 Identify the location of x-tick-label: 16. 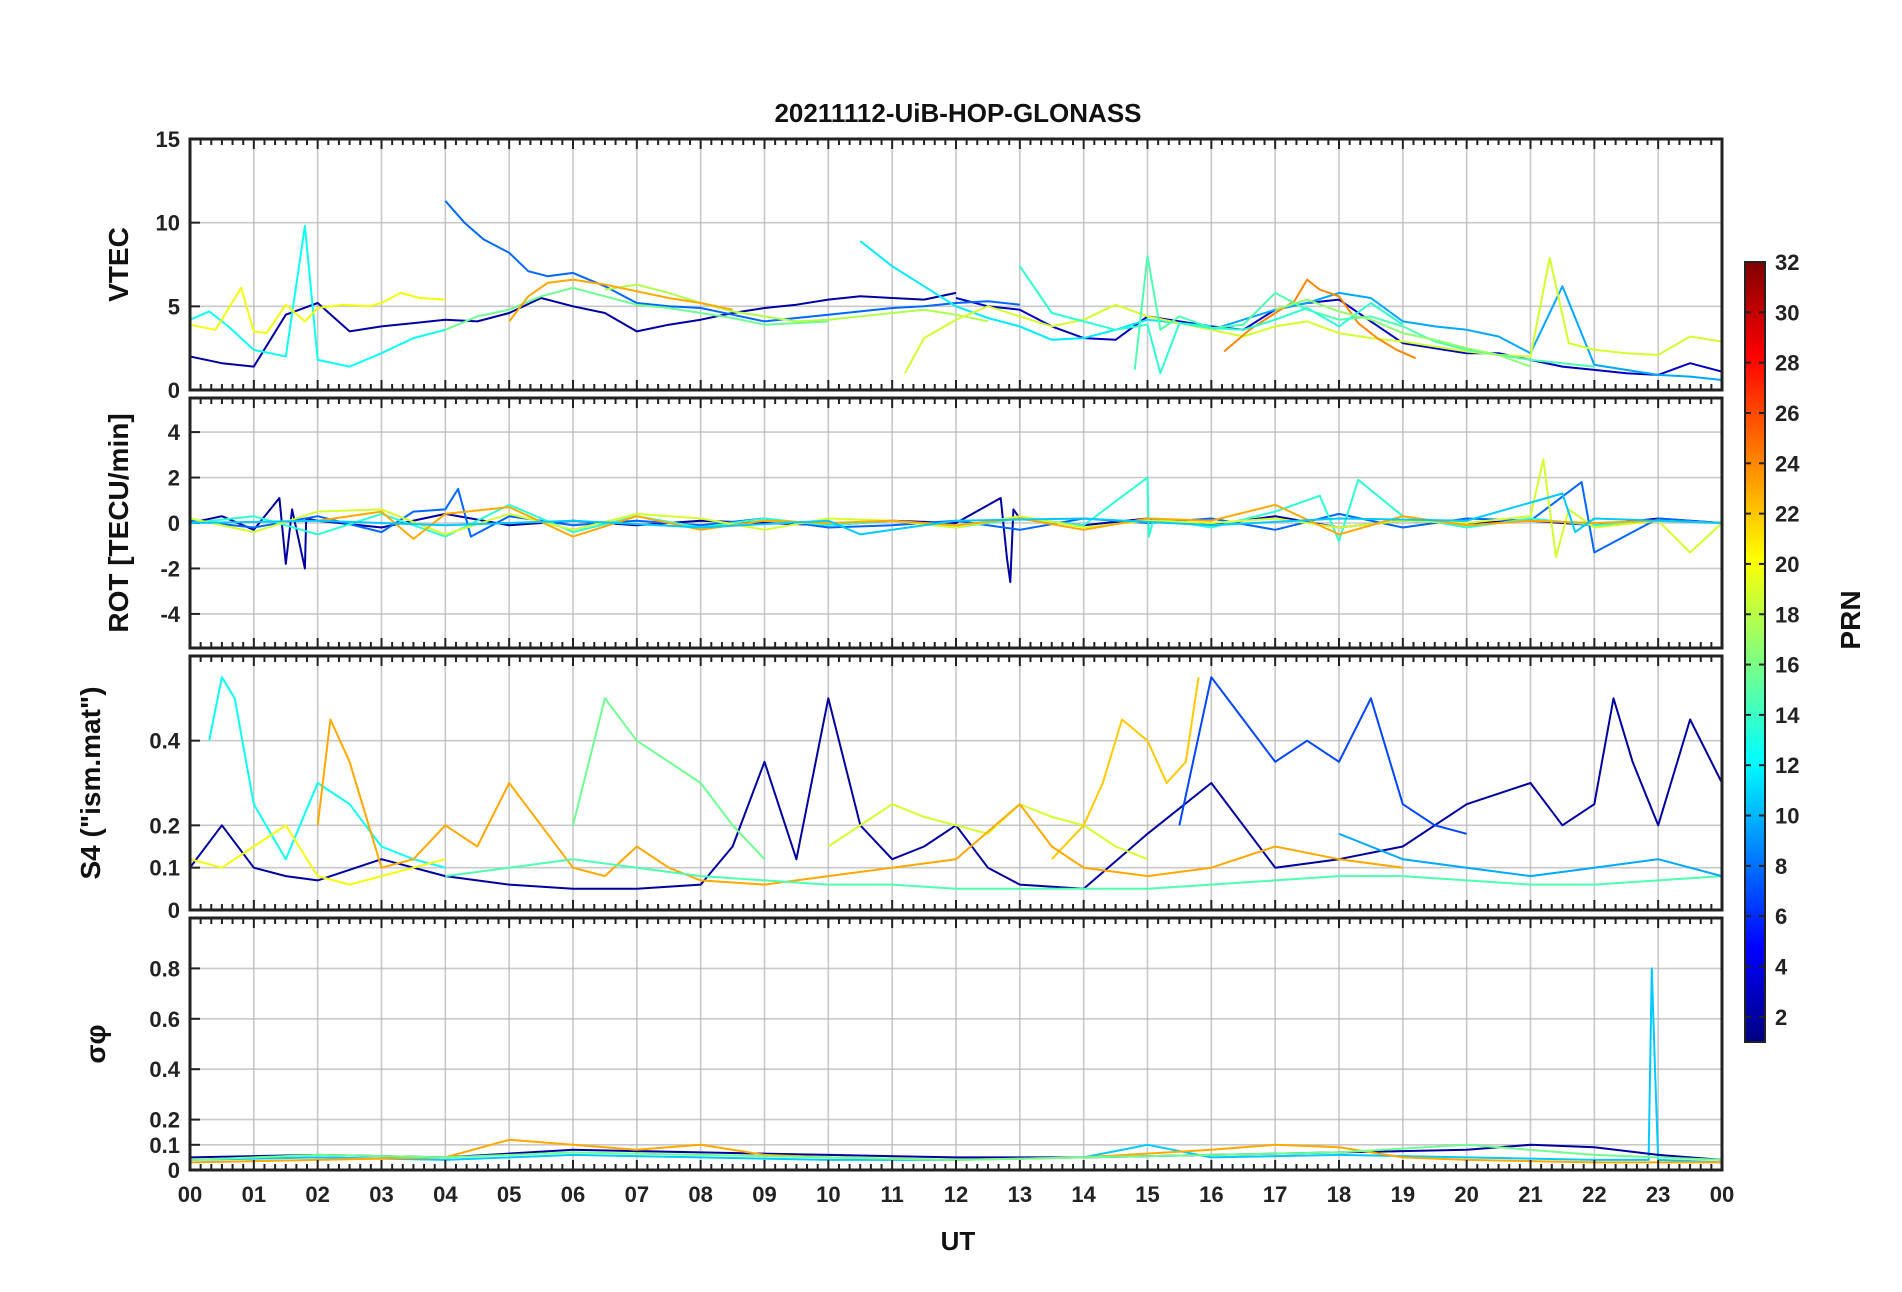
(1211, 1194).